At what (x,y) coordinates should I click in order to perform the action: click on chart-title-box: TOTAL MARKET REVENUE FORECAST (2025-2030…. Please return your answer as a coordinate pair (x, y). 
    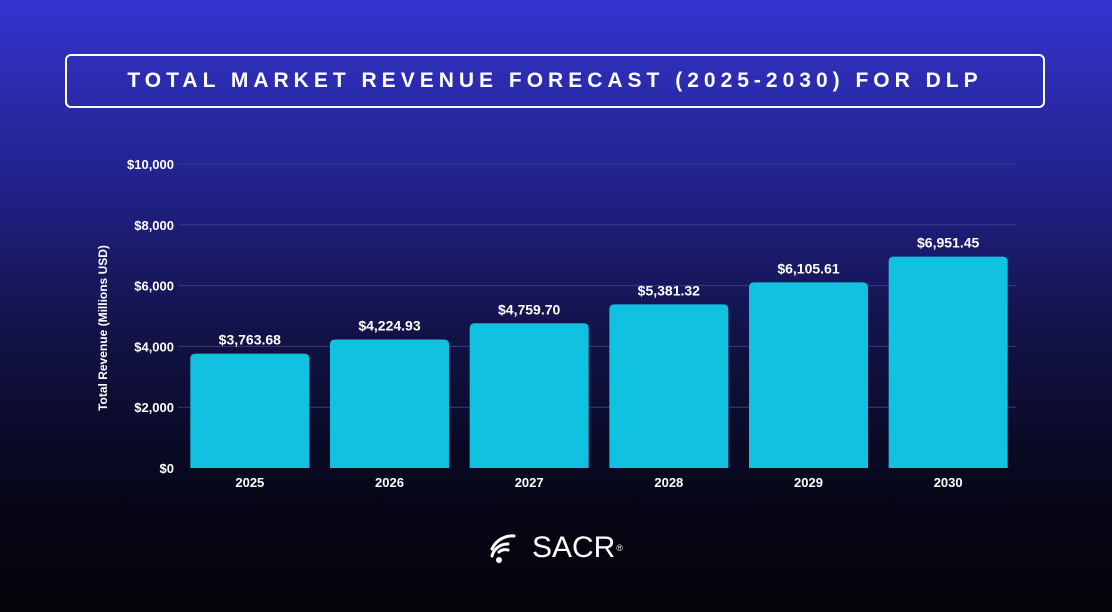
    Looking at the image, I should click on (555, 81).